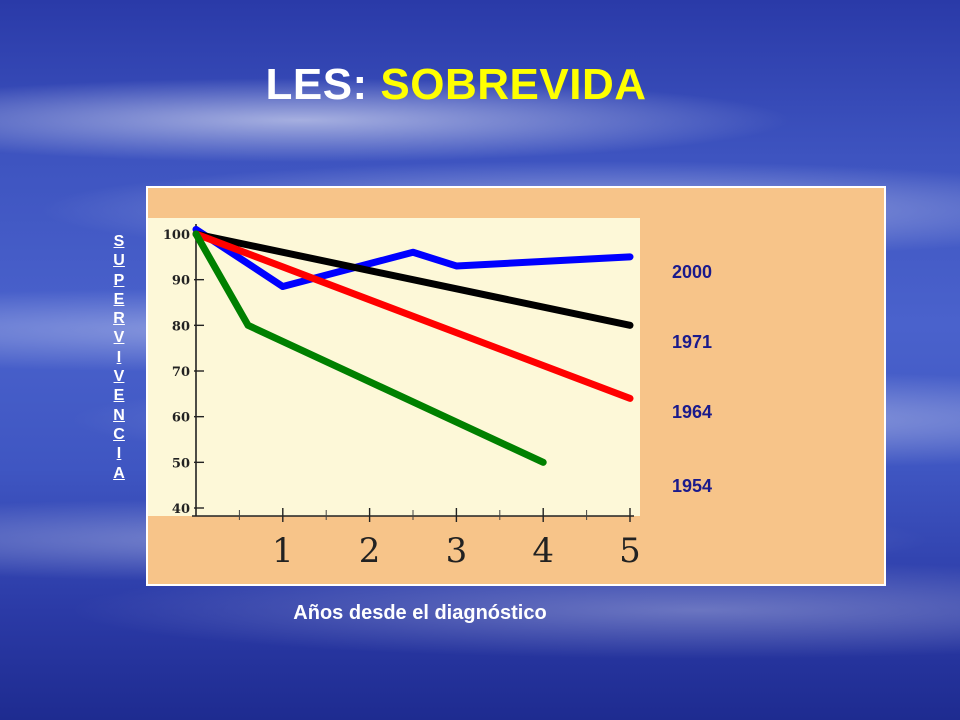 Image resolution: width=960 pixels, height=720 pixels. What do you see at coordinates (370, 551) in the screenshot?
I see `x-tick-label: 2` at bounding box center [370, 551].